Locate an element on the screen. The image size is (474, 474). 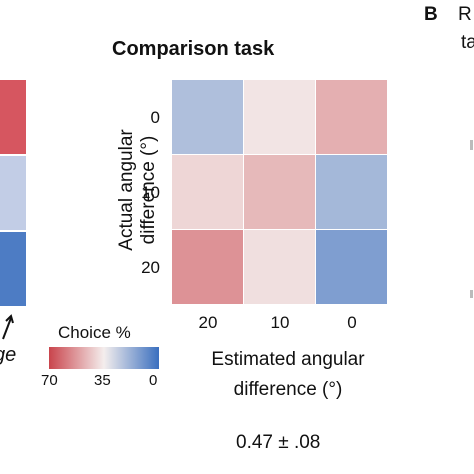
stat-value: 0.47 ± .08 is located at coordinates (278, 442).